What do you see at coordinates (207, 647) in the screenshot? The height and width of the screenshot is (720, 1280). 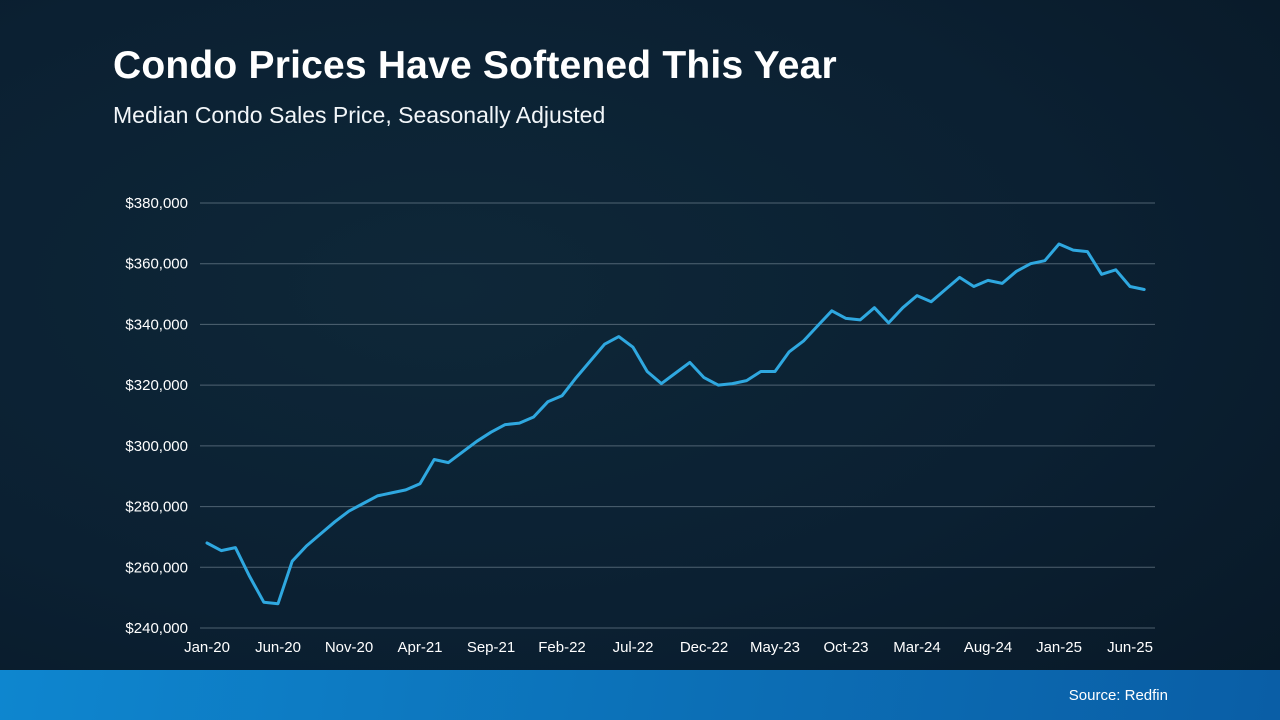 I see `x-axis-tick-label: Jan-20` at bounding box center [207, 647].